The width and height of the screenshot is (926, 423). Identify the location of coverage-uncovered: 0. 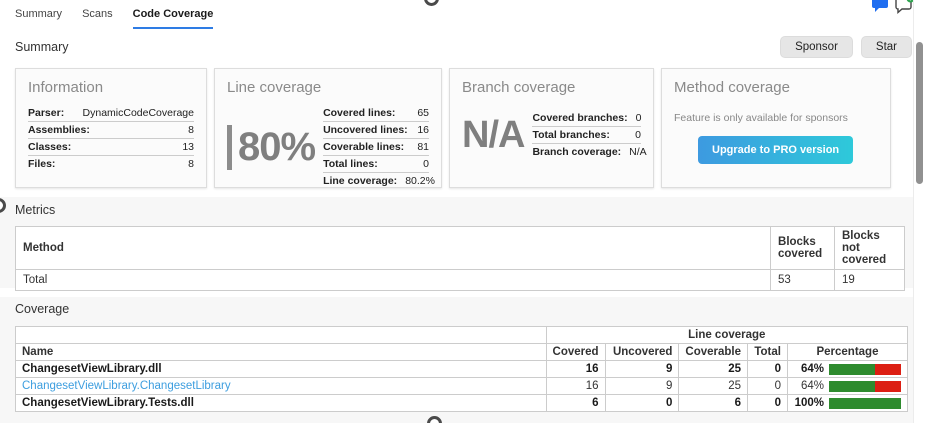
(642, 403).